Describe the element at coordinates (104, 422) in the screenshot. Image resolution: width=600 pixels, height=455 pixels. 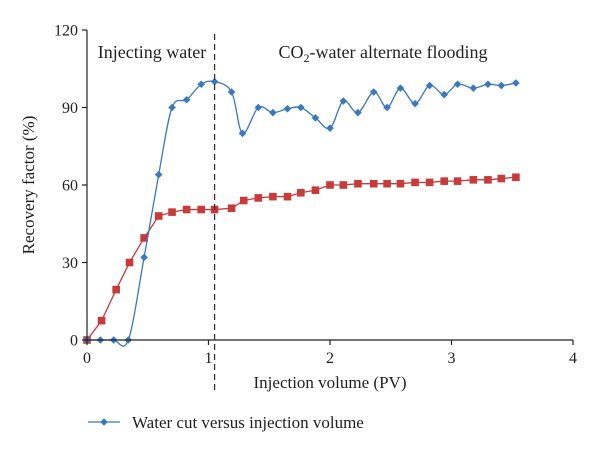
I see `legend-swatch-diamond` at that location.